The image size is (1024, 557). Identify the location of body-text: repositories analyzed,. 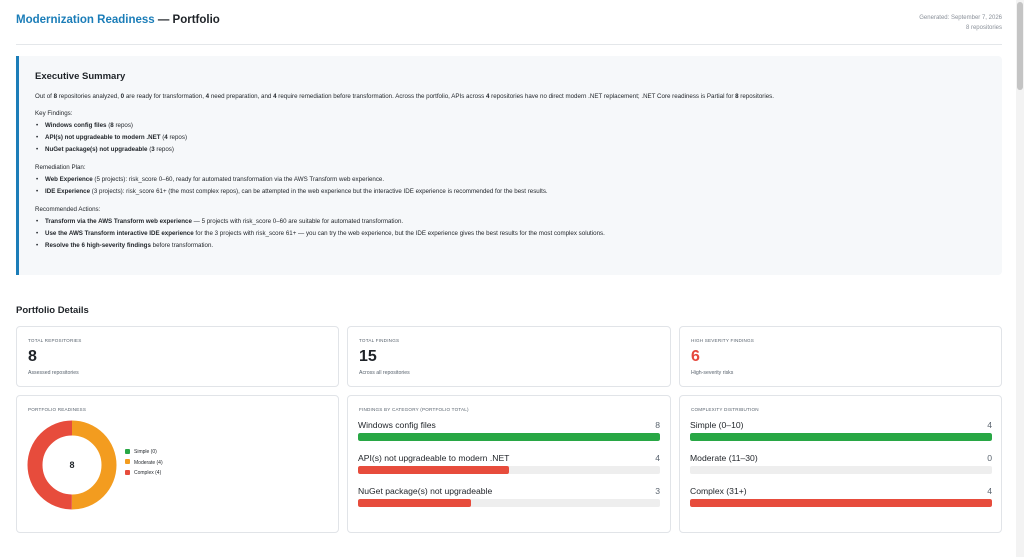
(89, 96).